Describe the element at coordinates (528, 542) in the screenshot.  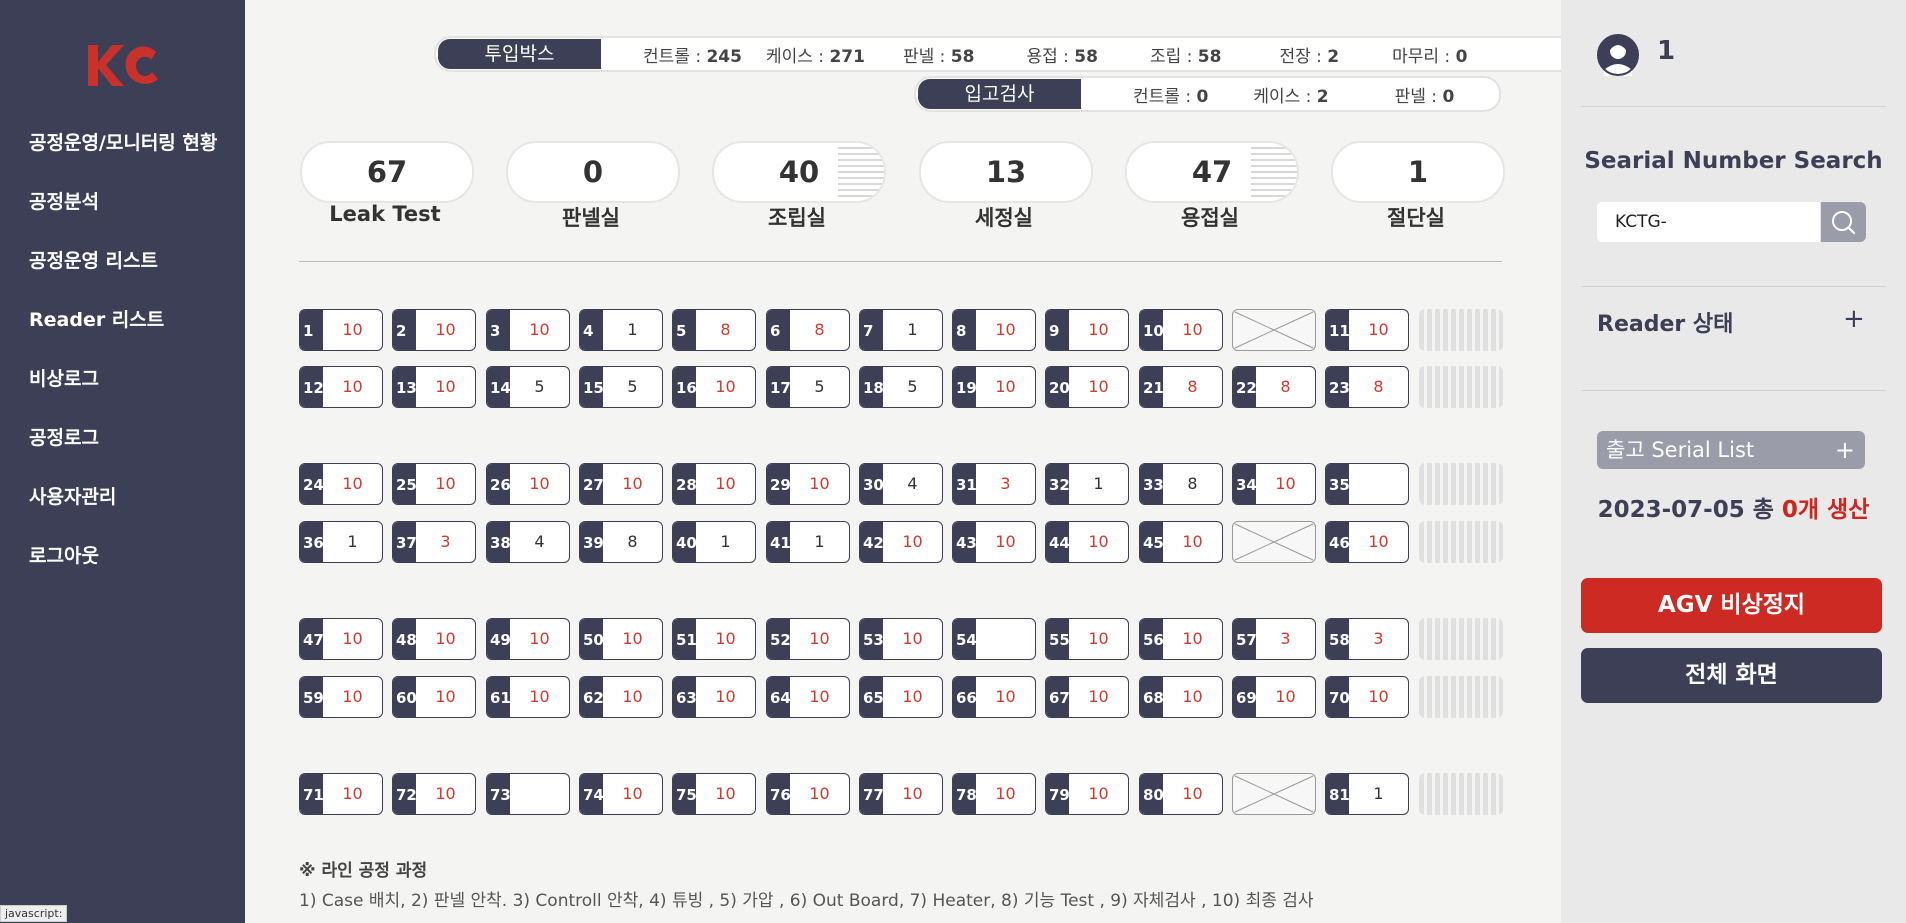
I see `station-cell: 38 4` at that location.